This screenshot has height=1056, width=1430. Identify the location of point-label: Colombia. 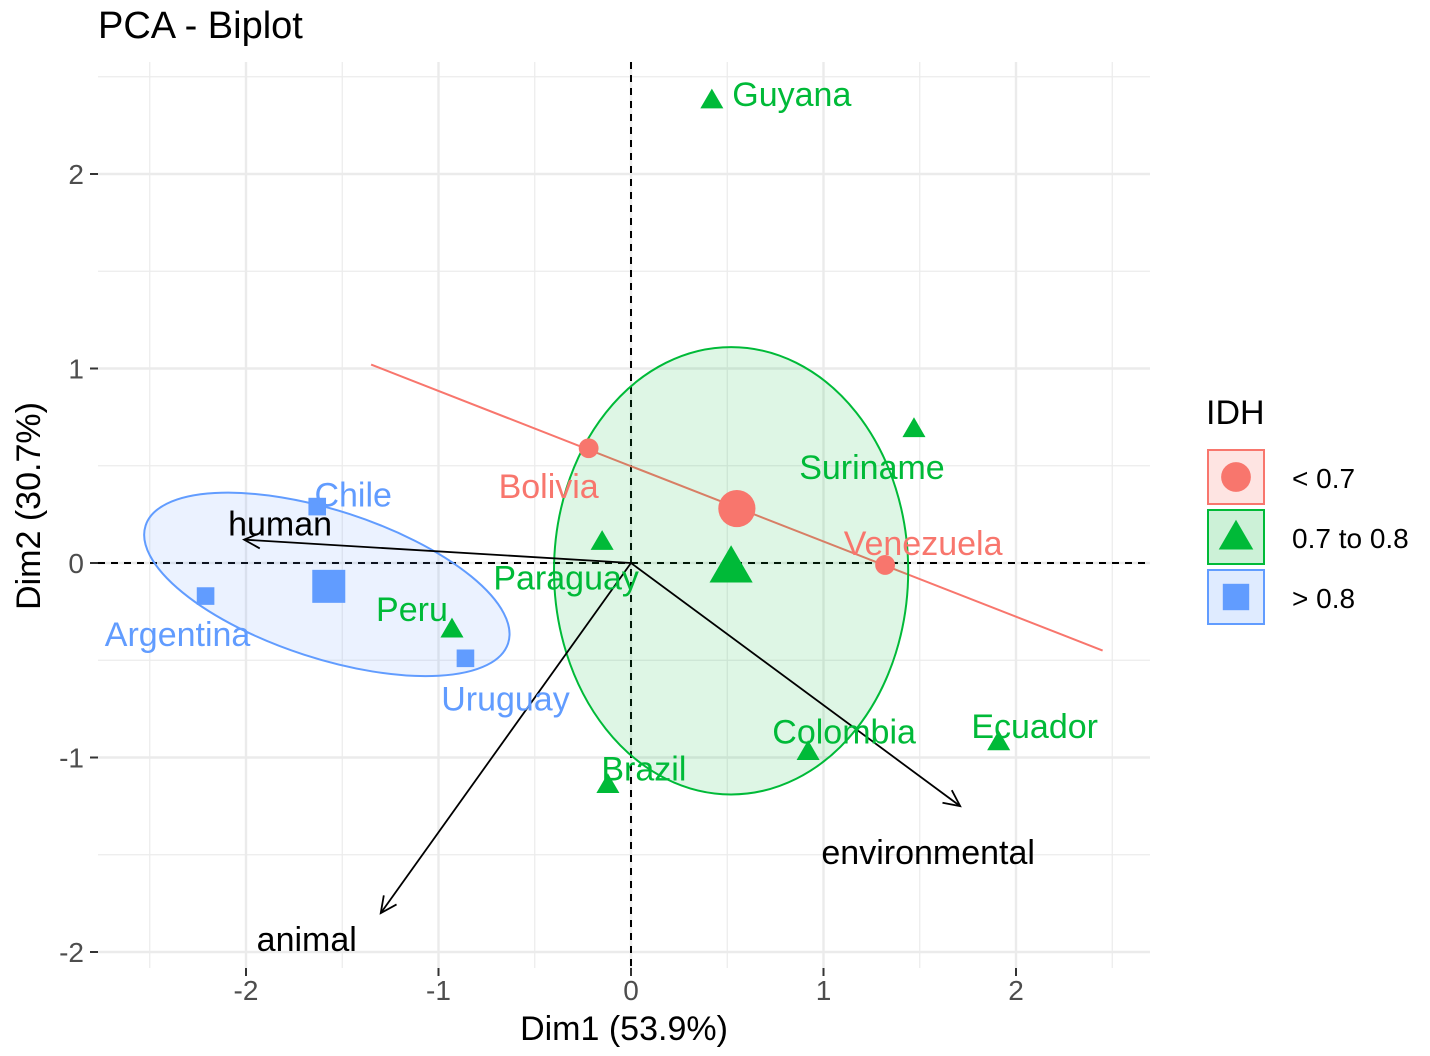
(844, 733).